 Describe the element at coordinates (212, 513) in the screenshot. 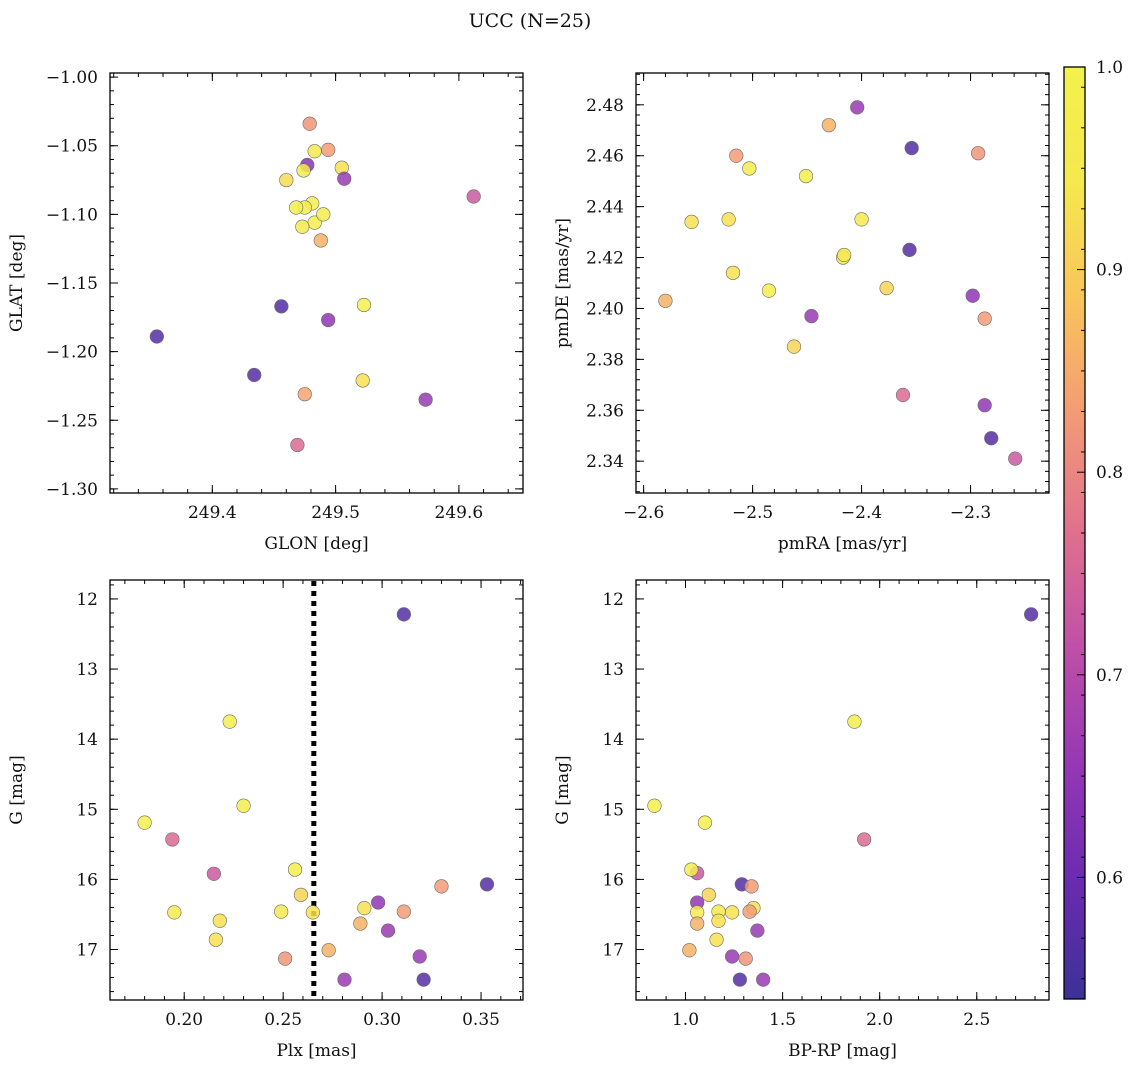

I see `x-tick-label: 249.4` at that location.